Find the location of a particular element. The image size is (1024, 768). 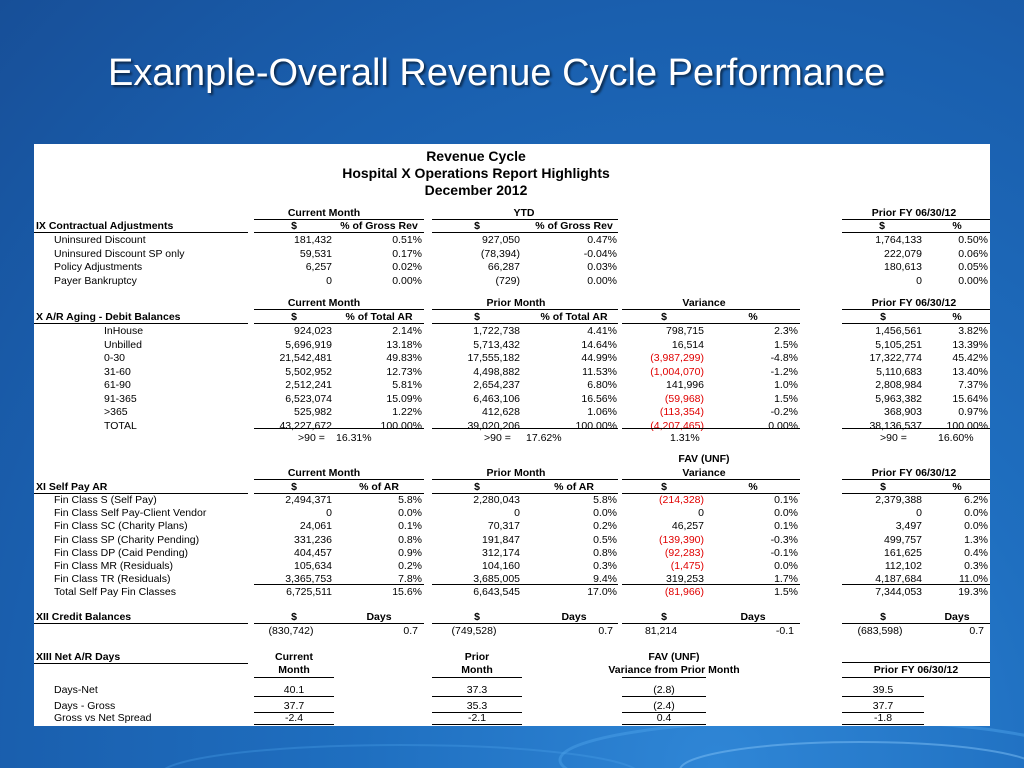

s10-row-label: 0-30 is located at coordinates (115, 358).